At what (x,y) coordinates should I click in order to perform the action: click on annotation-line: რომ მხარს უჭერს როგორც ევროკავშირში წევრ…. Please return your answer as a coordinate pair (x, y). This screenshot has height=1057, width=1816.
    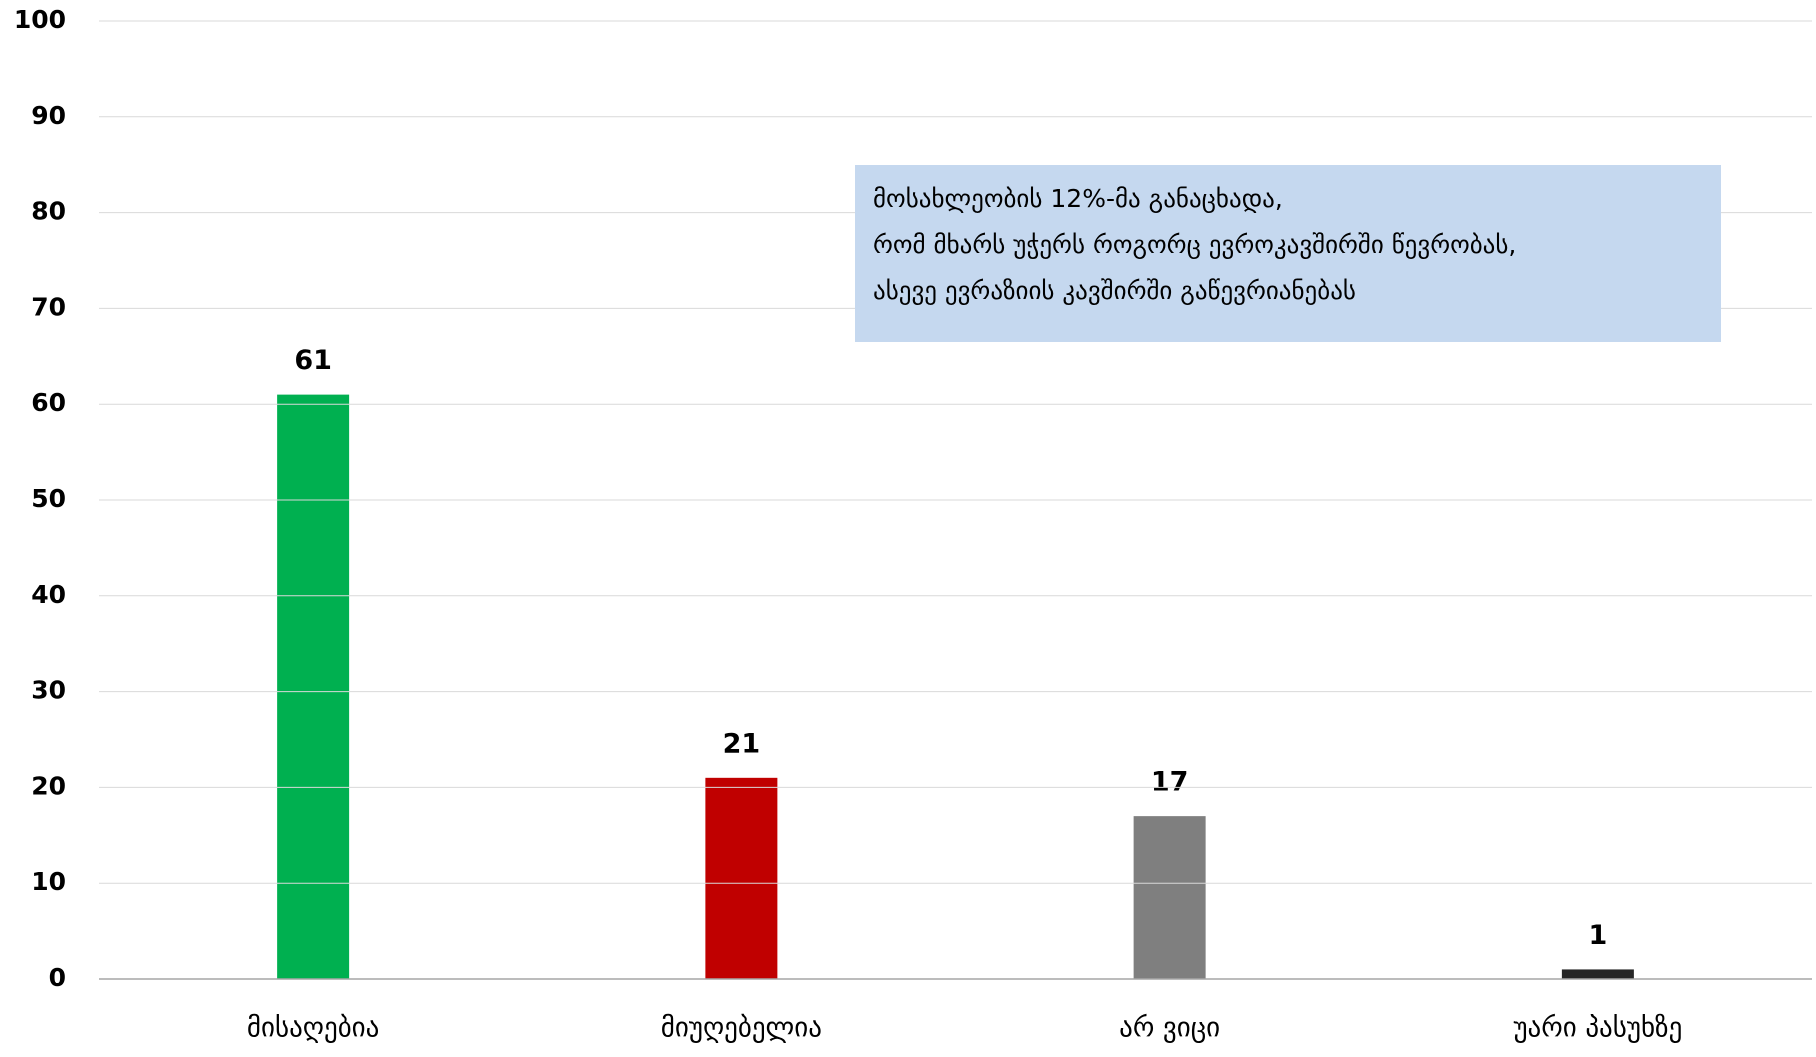
    Looking at the image, I should click on (1194, 244).